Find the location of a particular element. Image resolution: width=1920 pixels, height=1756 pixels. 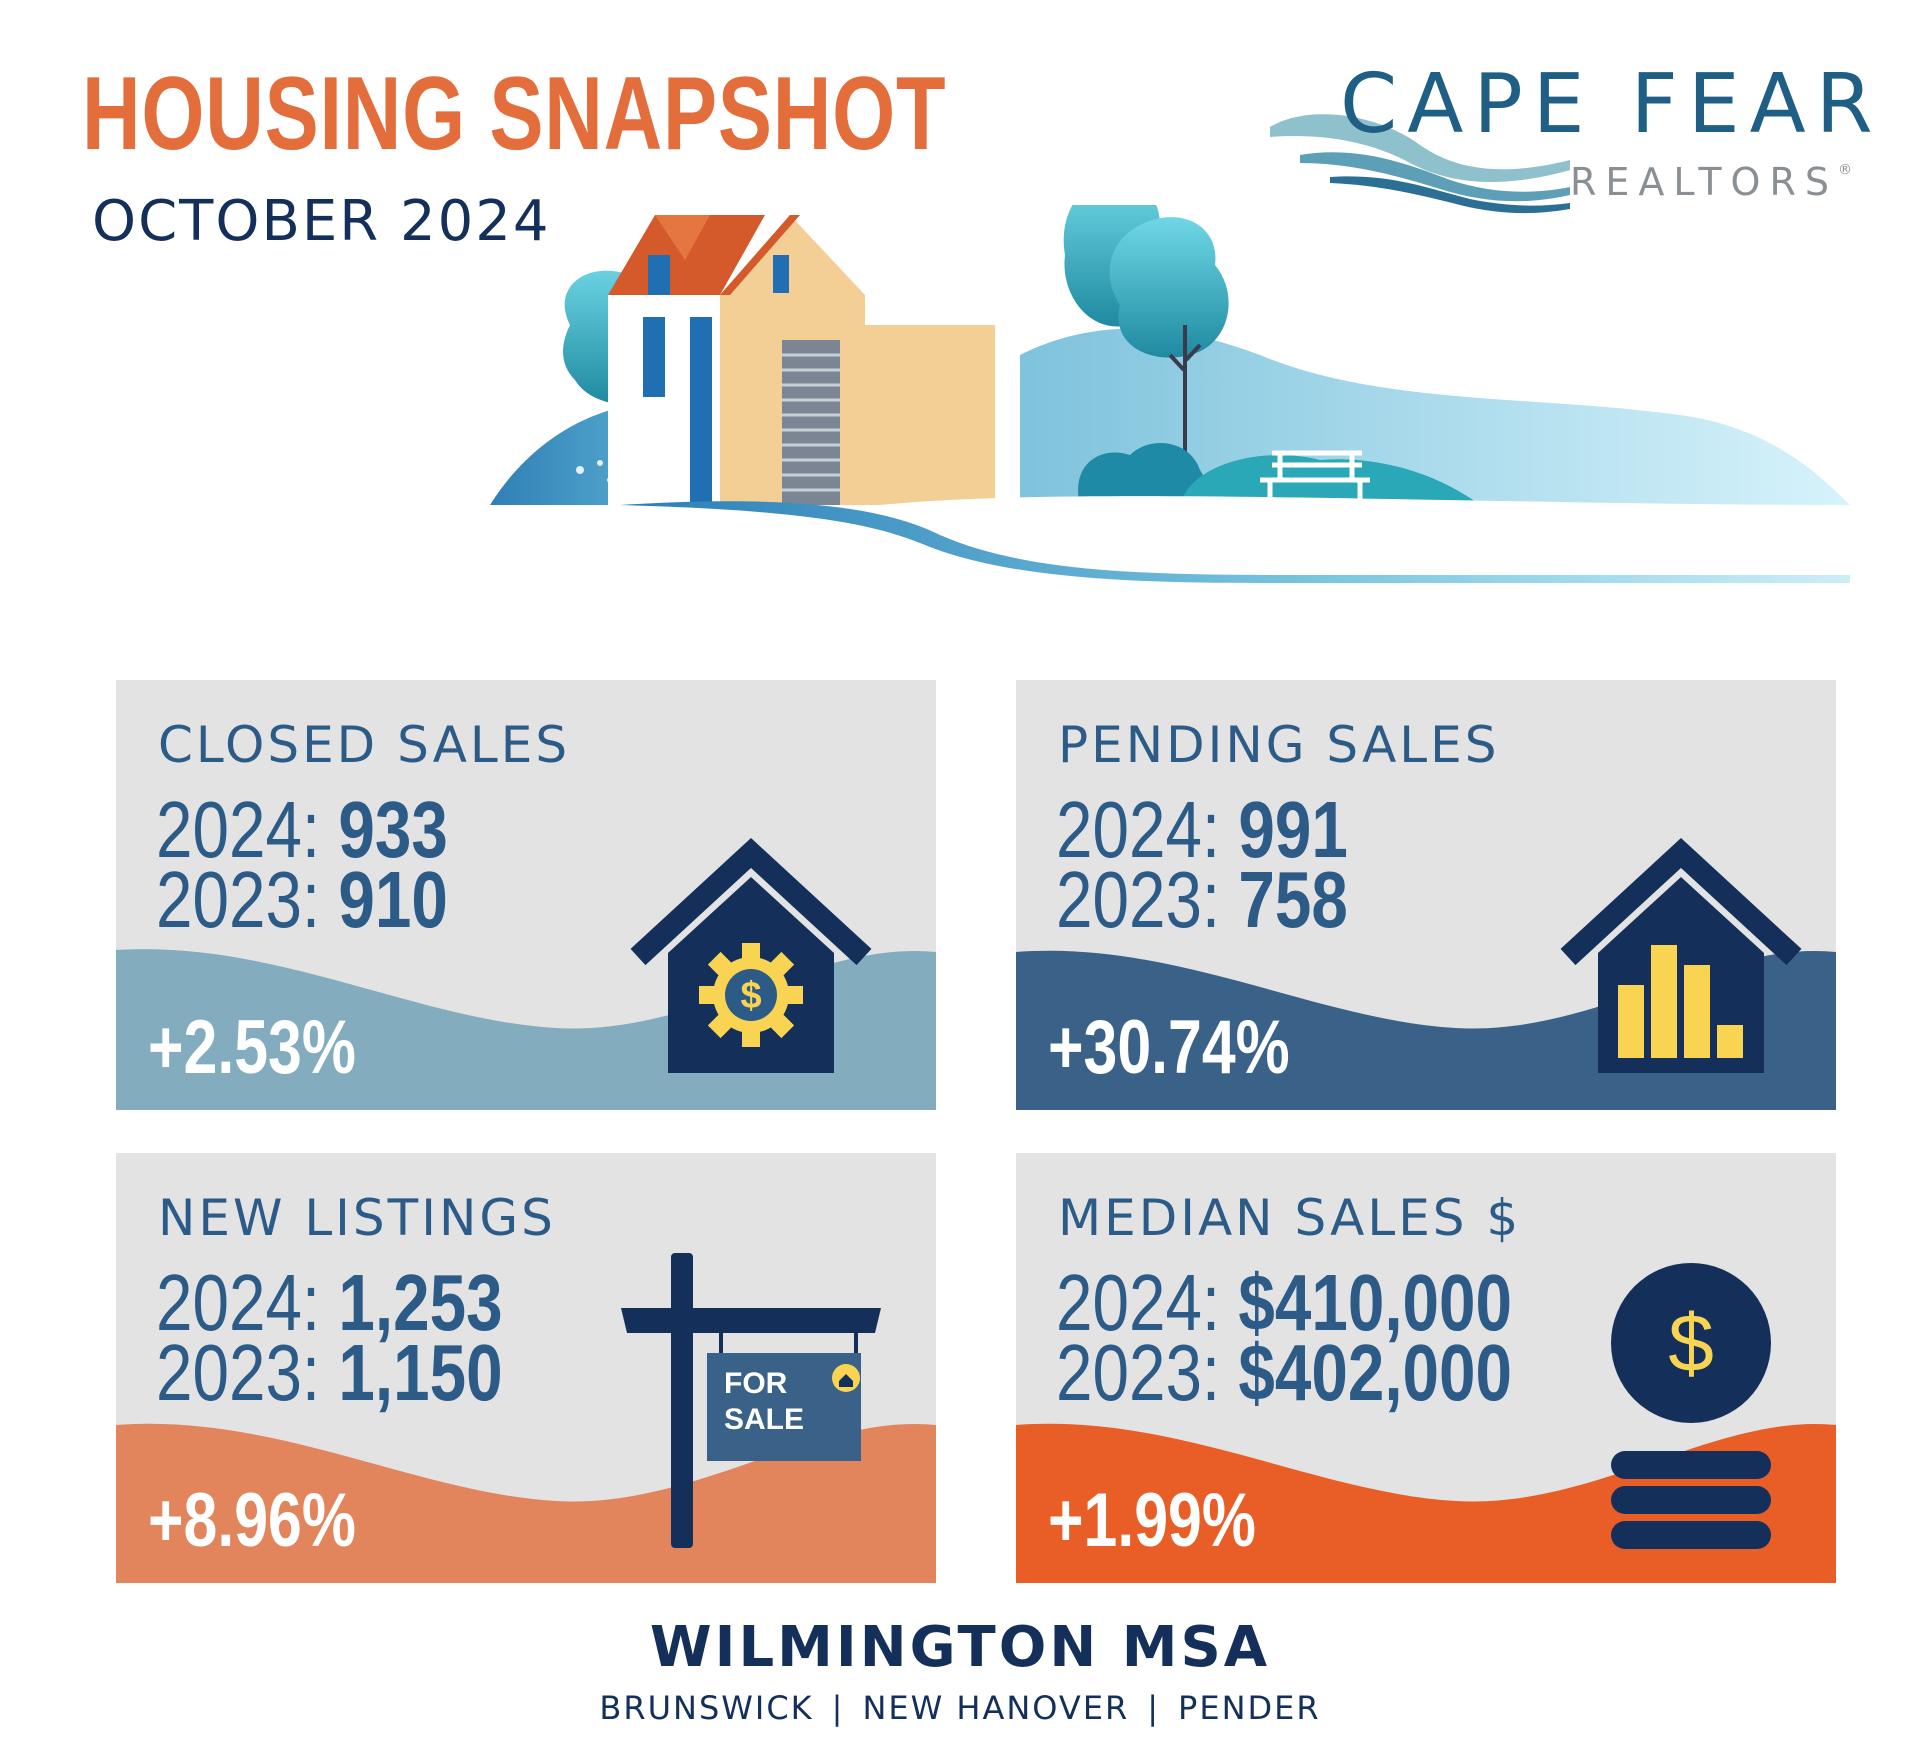

logo-subname-text: REALTORS is located at coordinates (1704, 182).